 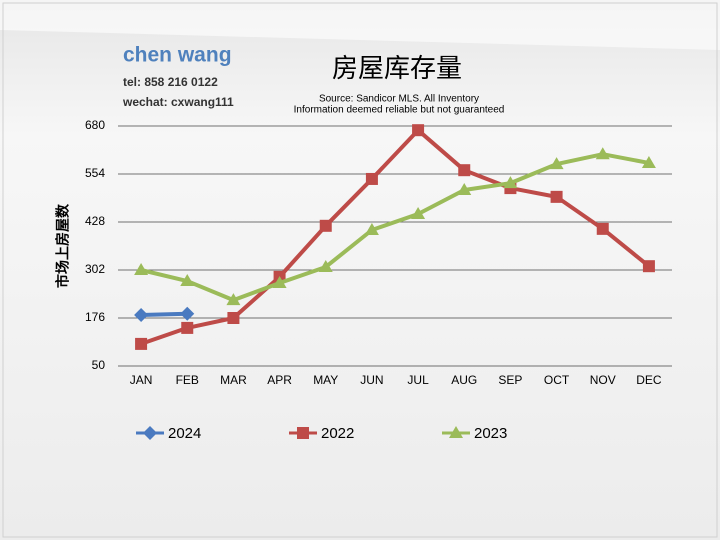 I want to click on chart-title: 房屋库存量, so click(x=397, y=68).